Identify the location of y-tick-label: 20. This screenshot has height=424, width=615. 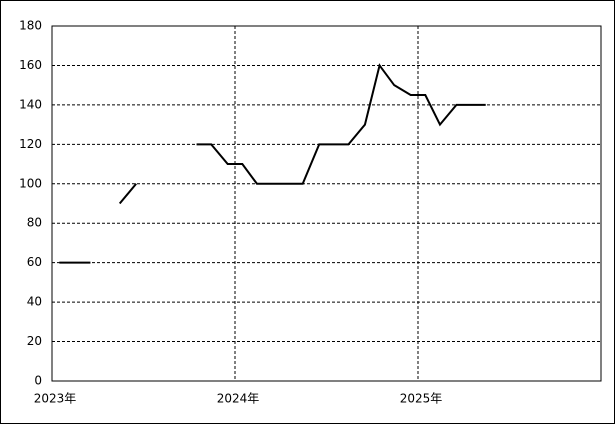
(34, 341).